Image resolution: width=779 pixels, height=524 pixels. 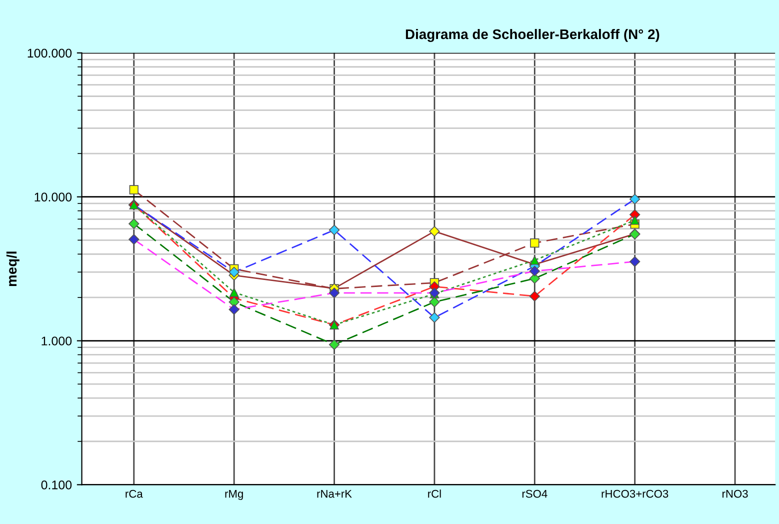 I want to click on x-tick-label: rHCO3+rCO3, so click(x=635, y=494).